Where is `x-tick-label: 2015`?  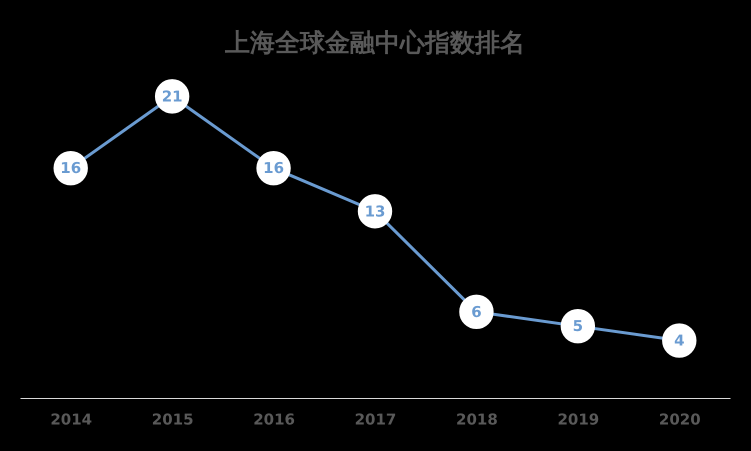
x-tick-label: 2015 is located at coordinates (173, 419).